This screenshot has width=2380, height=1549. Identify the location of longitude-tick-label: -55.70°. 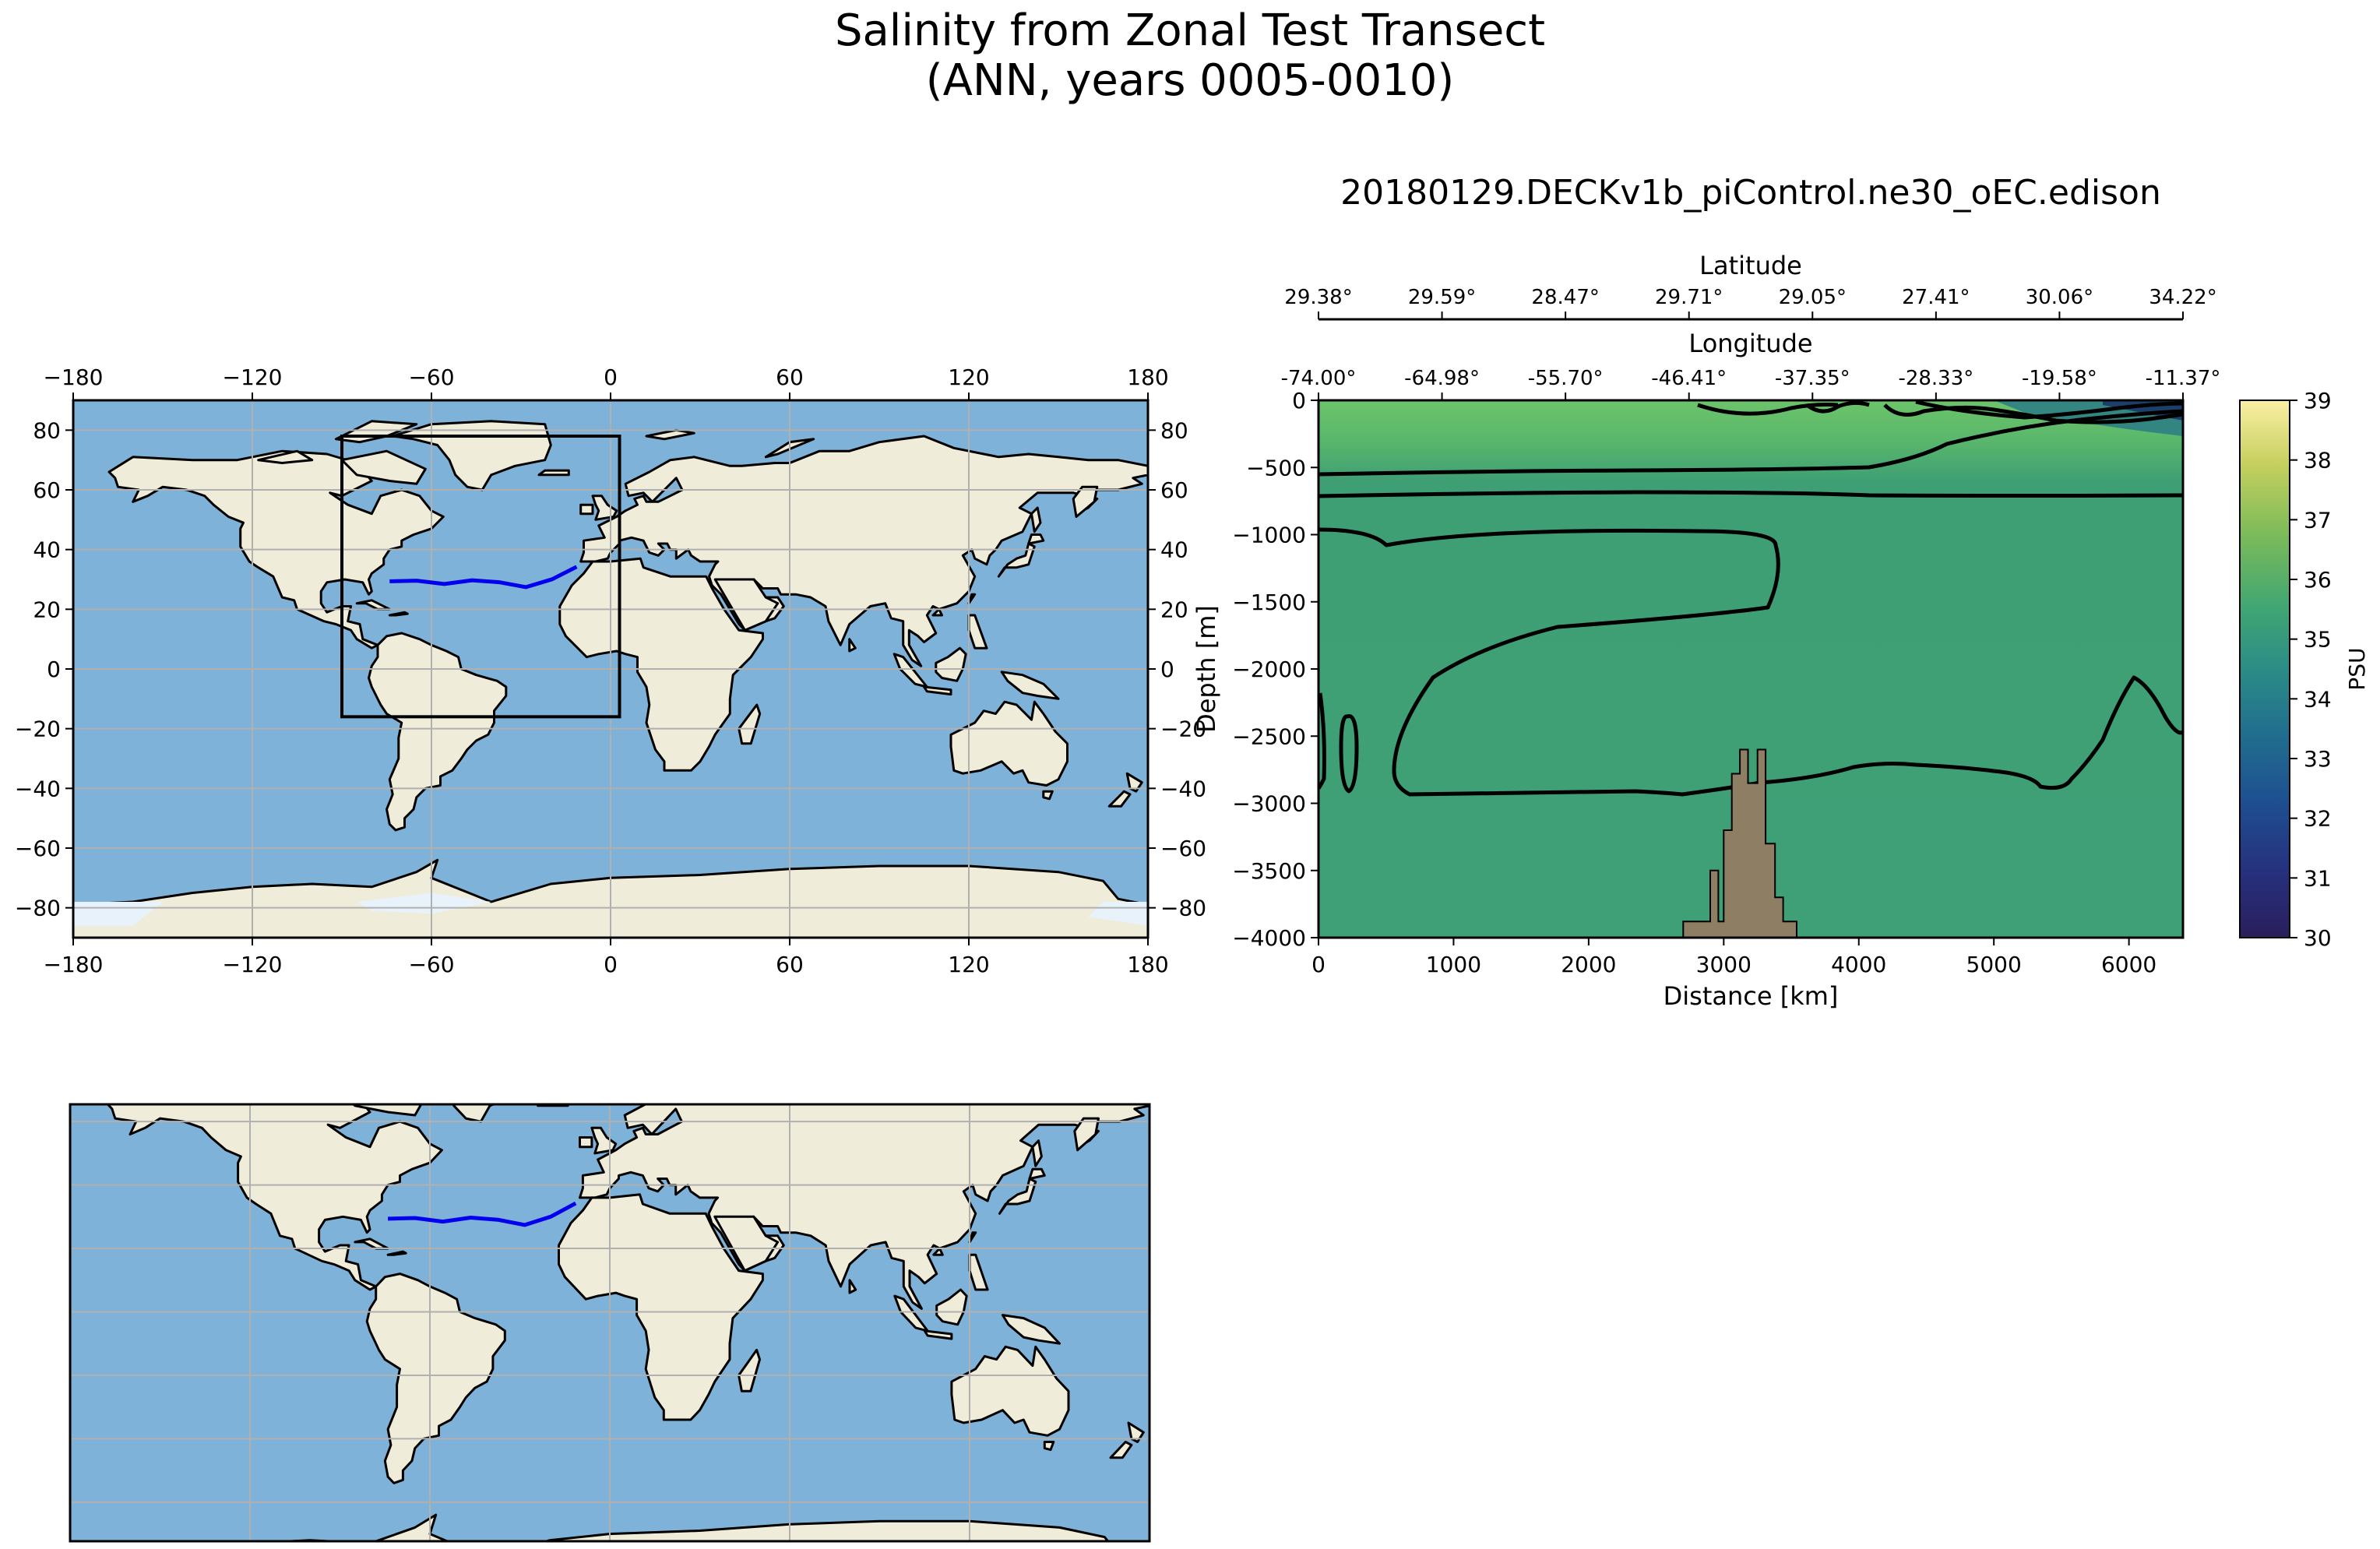
(1566, 378).